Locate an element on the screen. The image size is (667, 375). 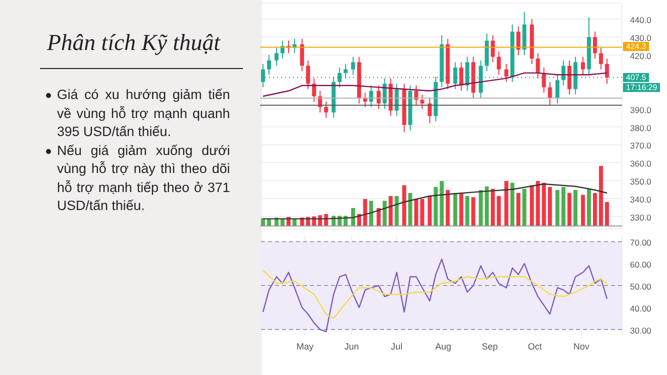
y-tick-label: 30.00 is located at coordinates (641, 331).